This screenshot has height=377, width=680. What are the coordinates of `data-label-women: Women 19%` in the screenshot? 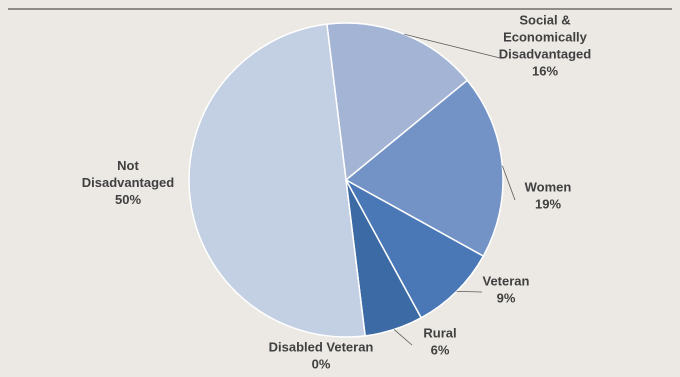 It's located at (548, 196).